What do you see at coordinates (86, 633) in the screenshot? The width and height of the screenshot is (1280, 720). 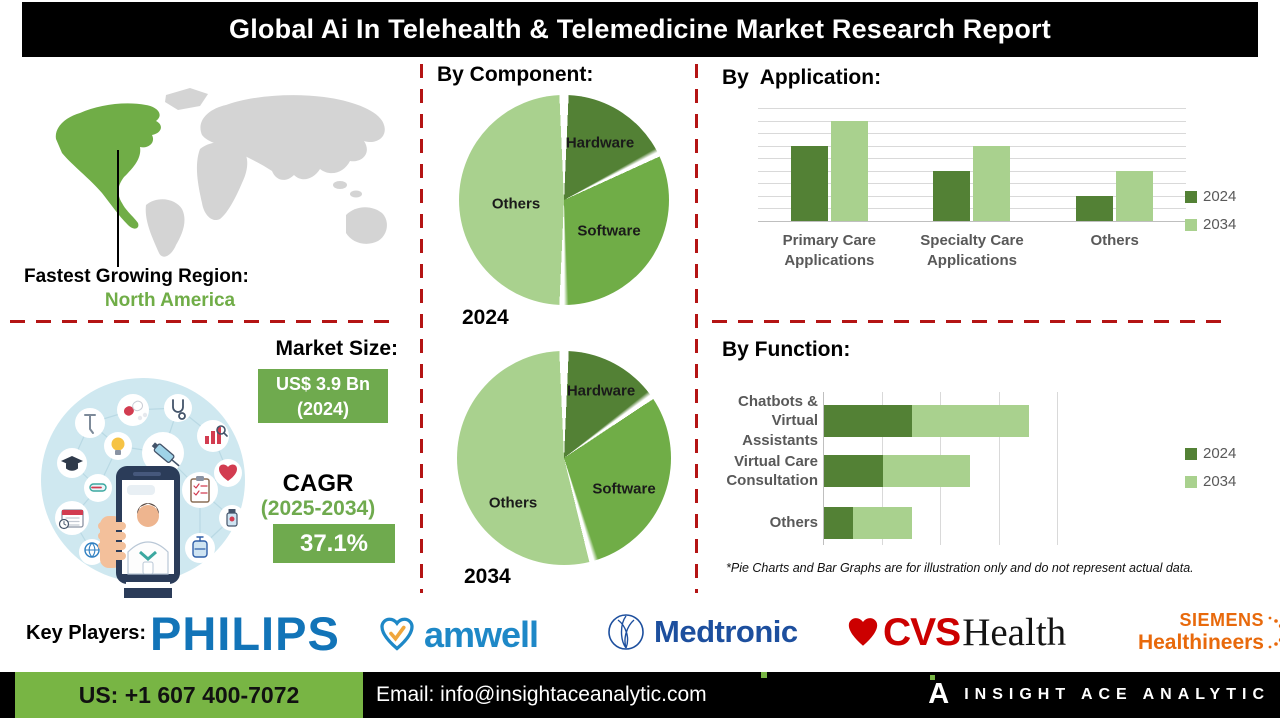 I see `key-players-label: Key Players:` at bounding box center [86, 633].